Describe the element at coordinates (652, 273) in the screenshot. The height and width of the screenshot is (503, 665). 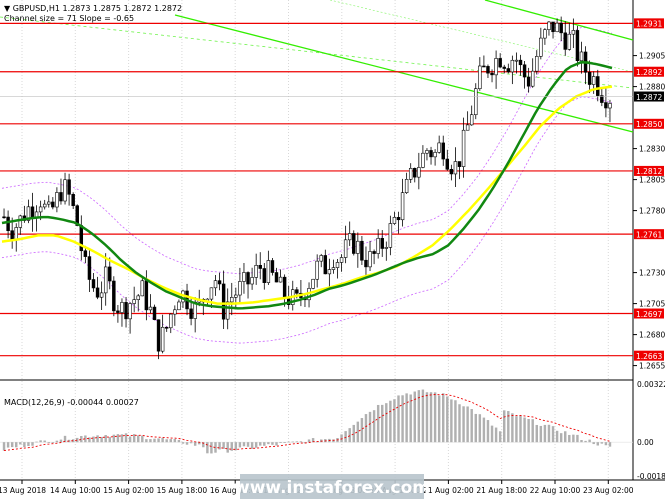
I see `price-tick-label: 1.2730` at that location.